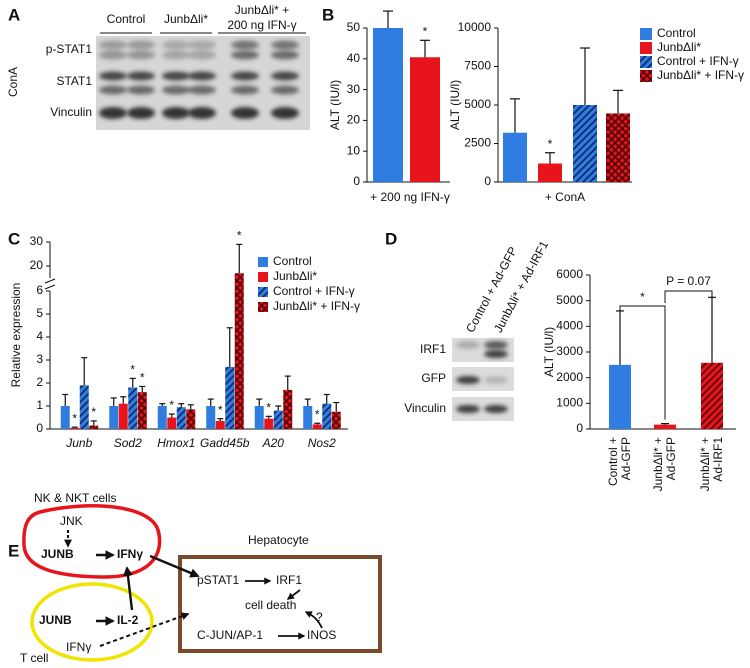 Image resolution: width=750 pixels, height=668 pixels. What do you see at coordinates (569, 326) in the screenshot?
I see `y-tick-label: 4000` at bounding box center [569, 326].